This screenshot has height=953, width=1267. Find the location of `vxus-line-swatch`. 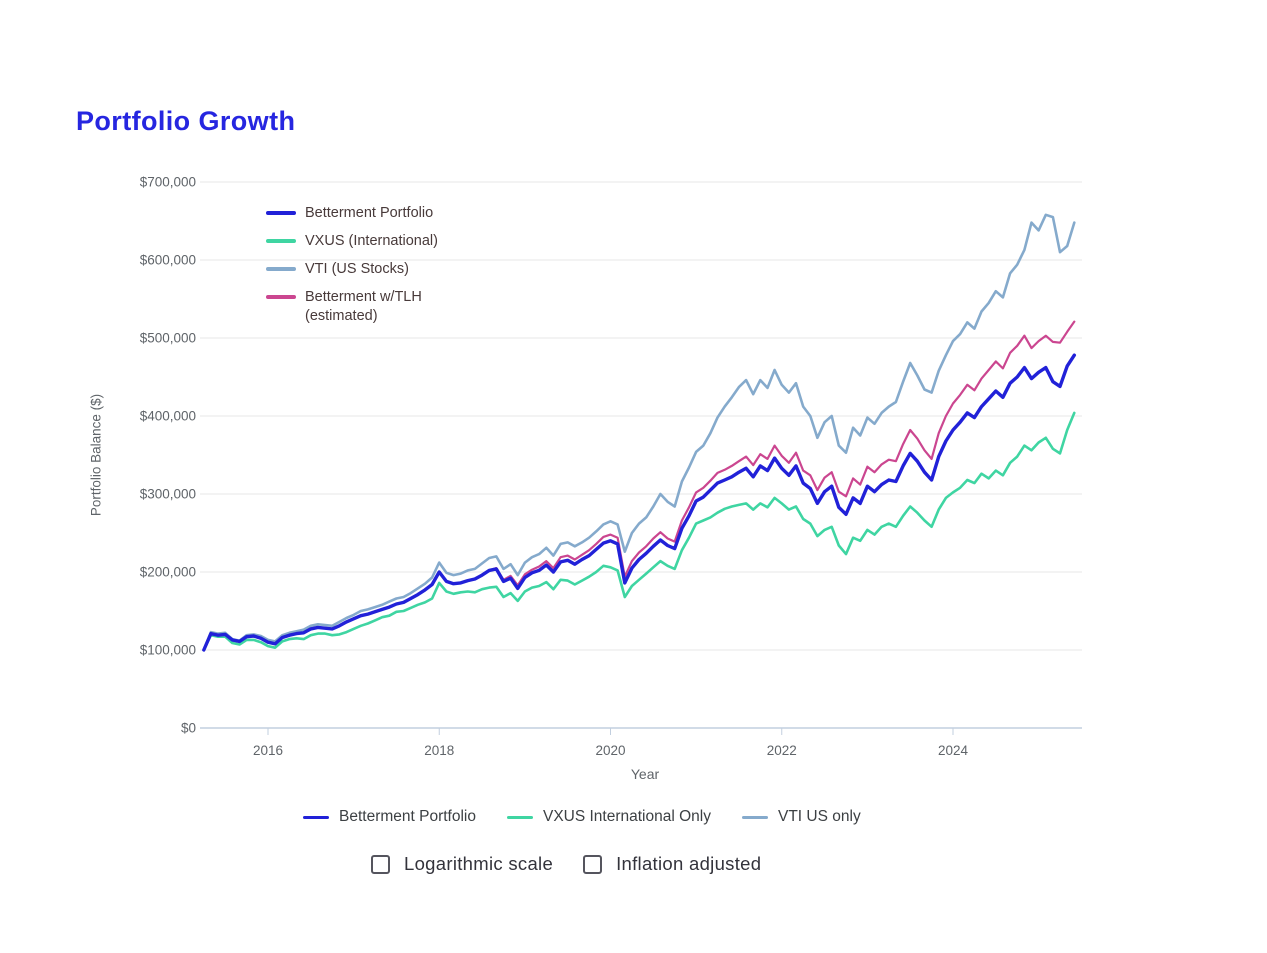

vxus-line-swatch is located at coordinates (281, 241).